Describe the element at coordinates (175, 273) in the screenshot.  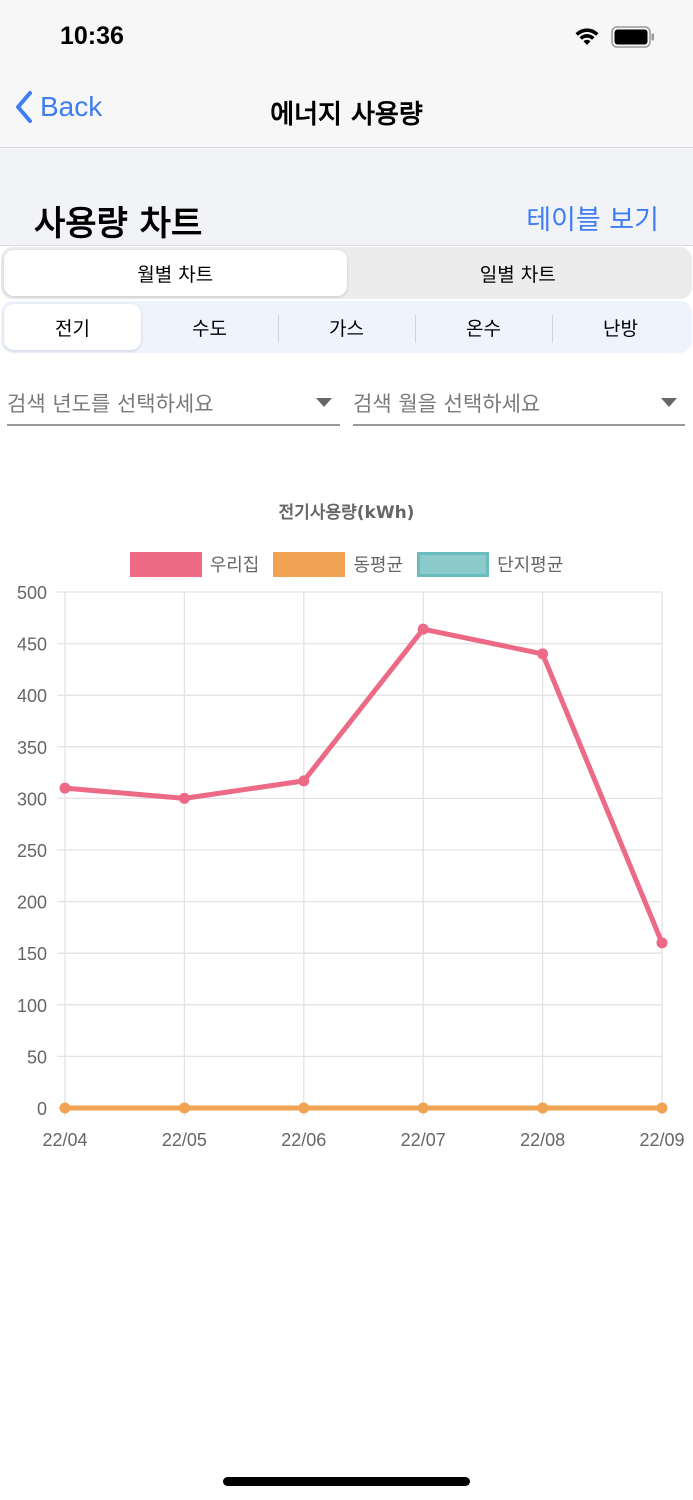
I see `tab-monthly-chart: 월별 차트` at that location.